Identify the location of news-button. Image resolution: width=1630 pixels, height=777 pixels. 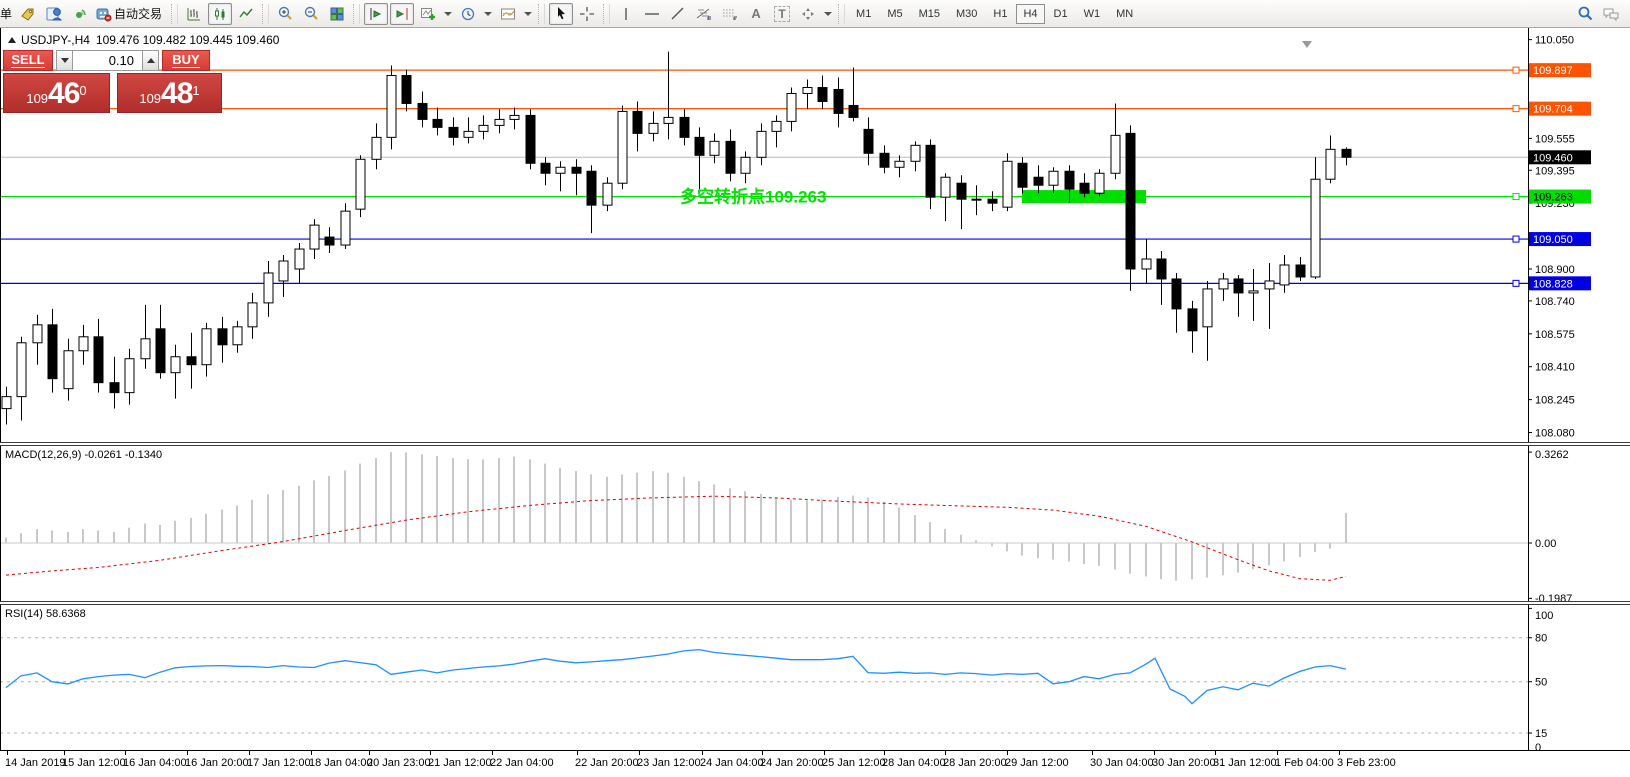
(80, 14).